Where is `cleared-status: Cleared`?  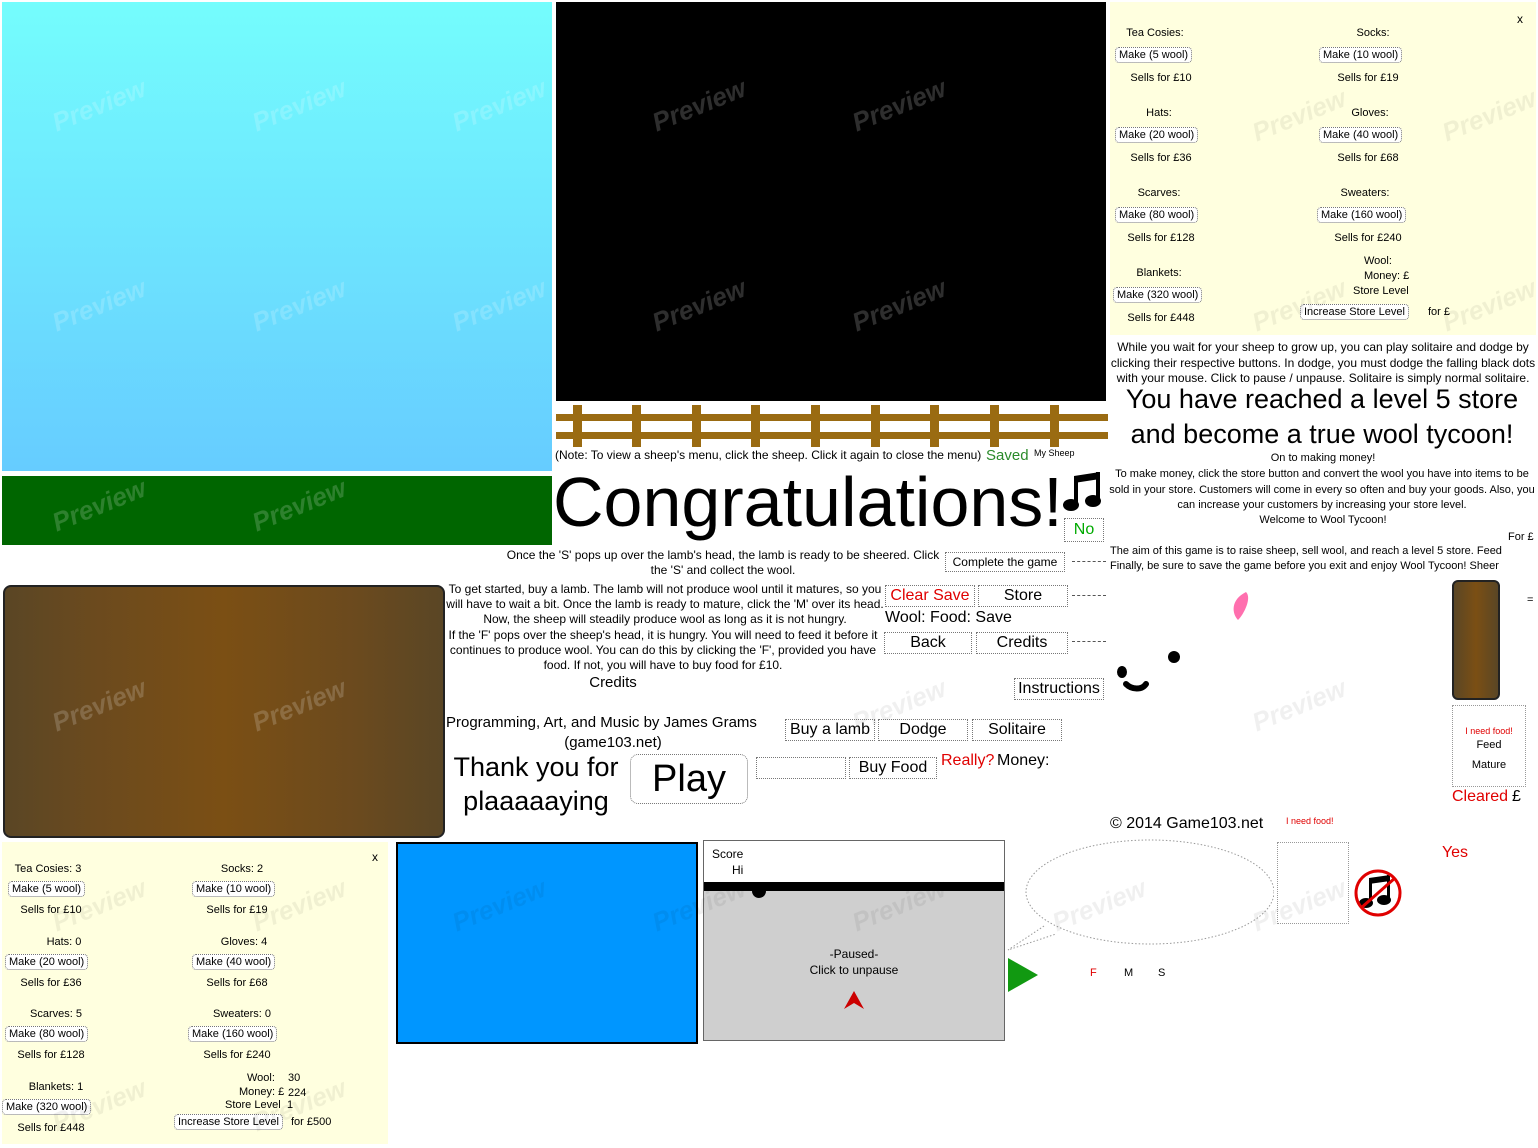 cleared-status: Cleared is located at coordinates (1480, 796).